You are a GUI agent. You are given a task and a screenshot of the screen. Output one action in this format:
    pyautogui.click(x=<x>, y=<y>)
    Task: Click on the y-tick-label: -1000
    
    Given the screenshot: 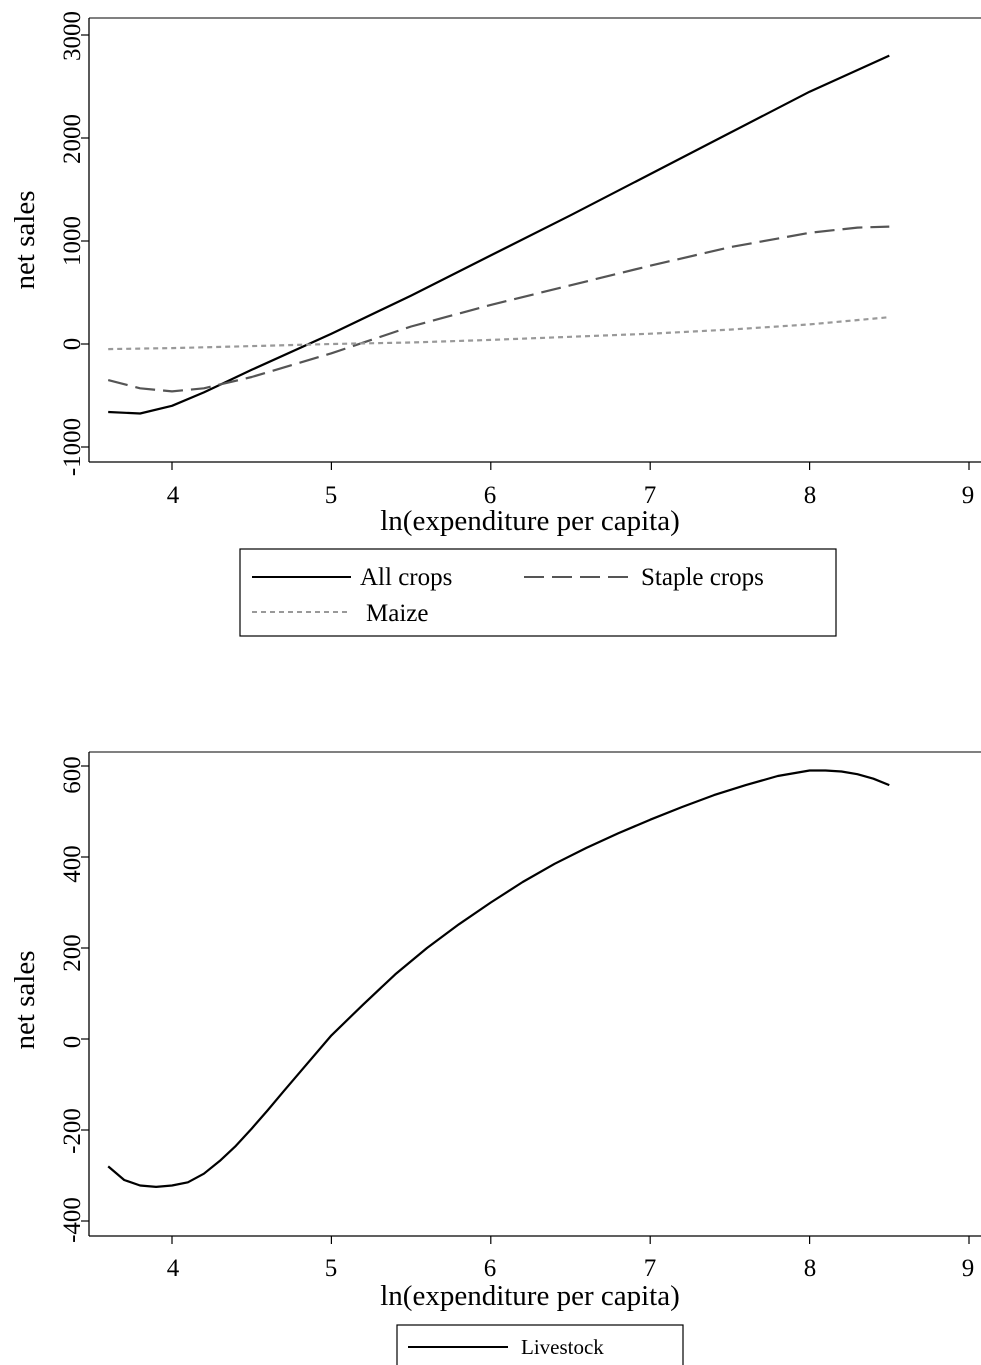 What is the action you would take?
    pyautogui.click(x=72, y=447)
    